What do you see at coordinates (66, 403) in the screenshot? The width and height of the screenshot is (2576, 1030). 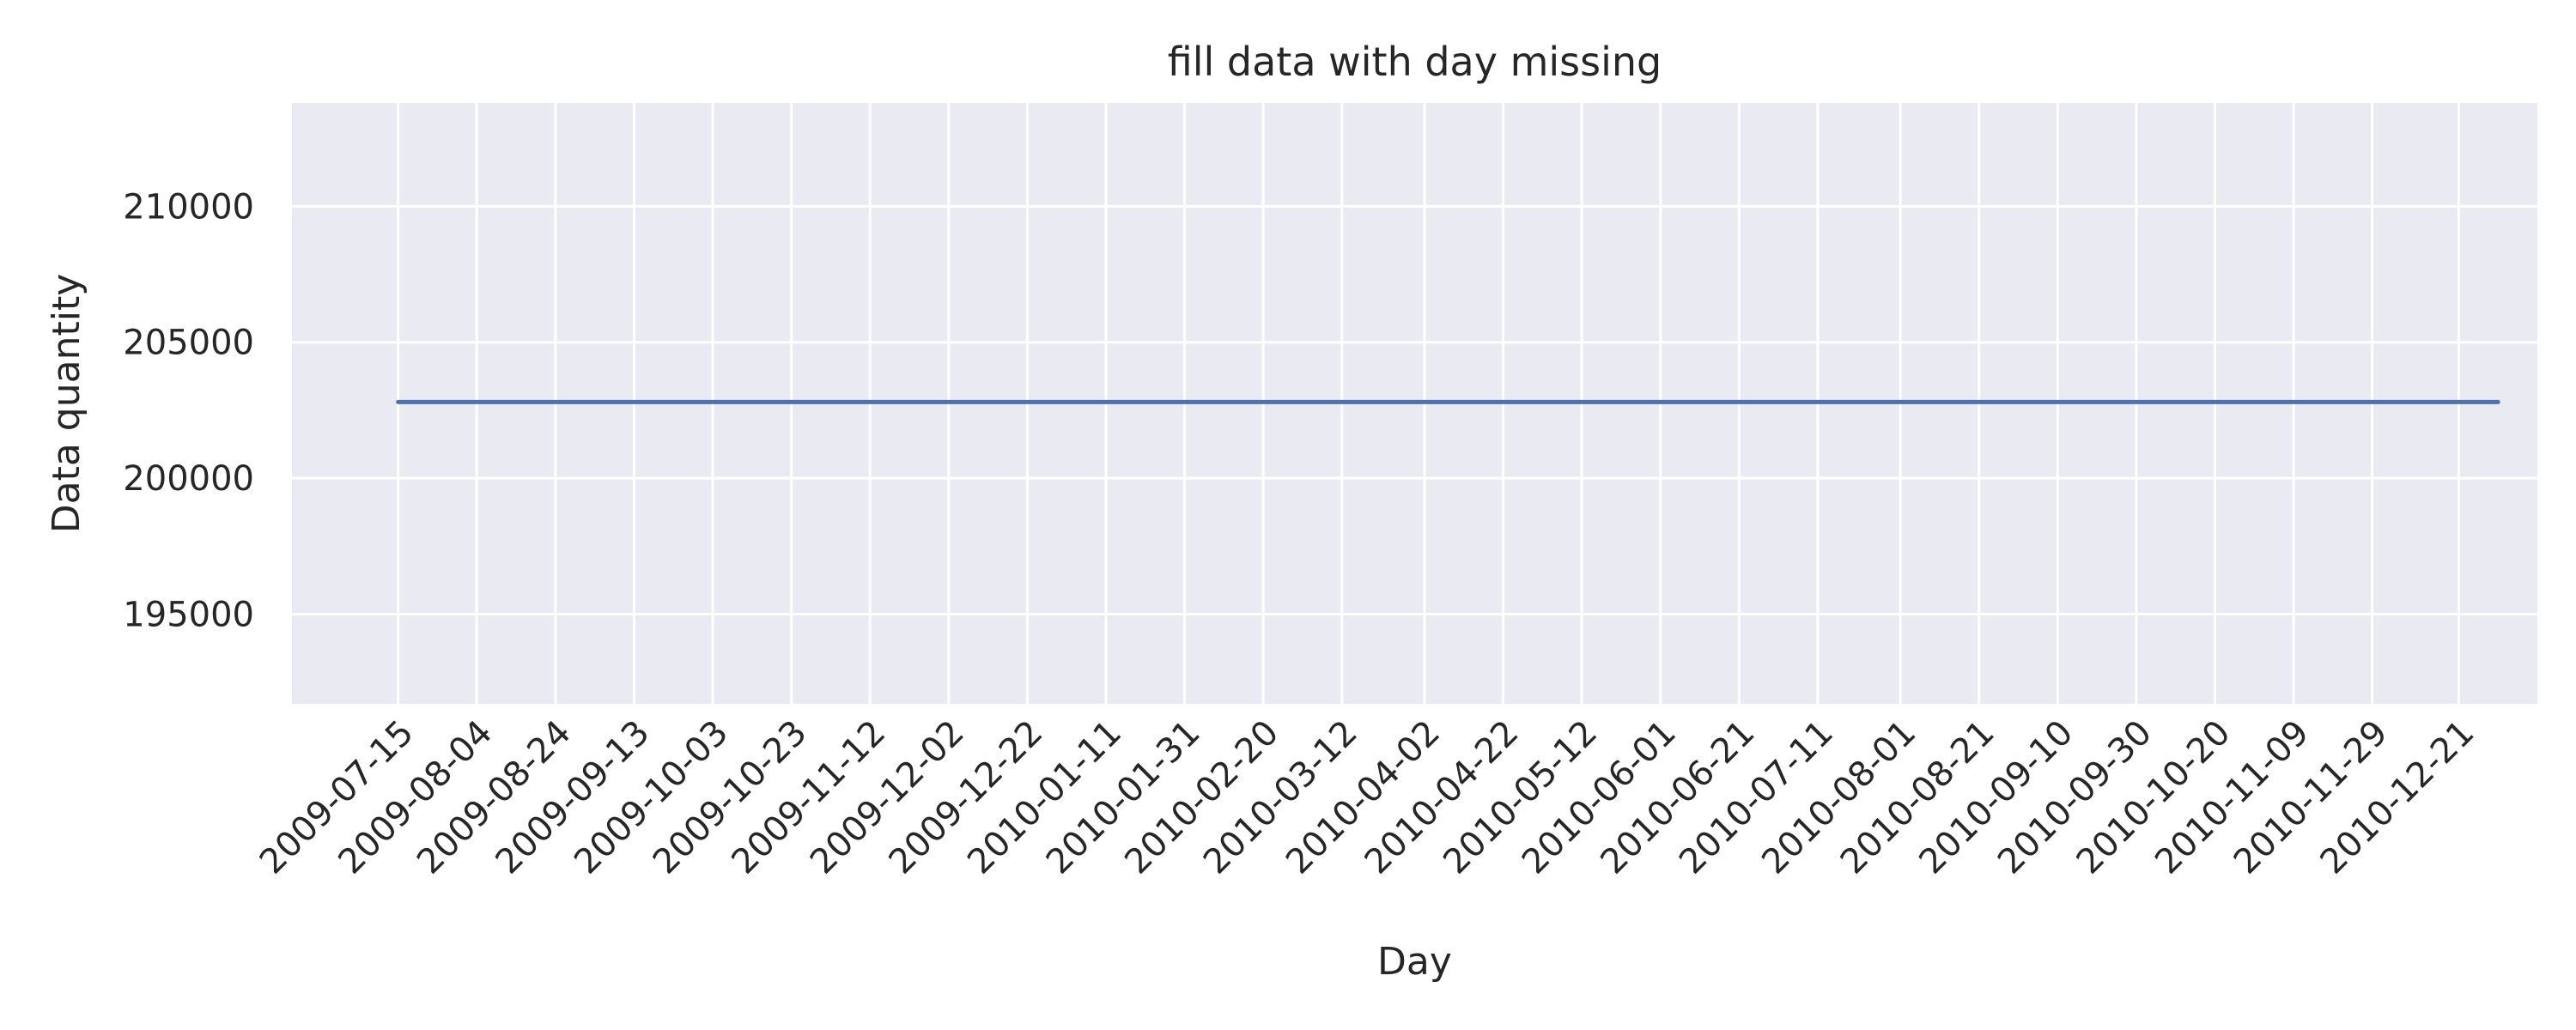 I see `y-axis-label: Data quantity` at bounding box center [66, 403].